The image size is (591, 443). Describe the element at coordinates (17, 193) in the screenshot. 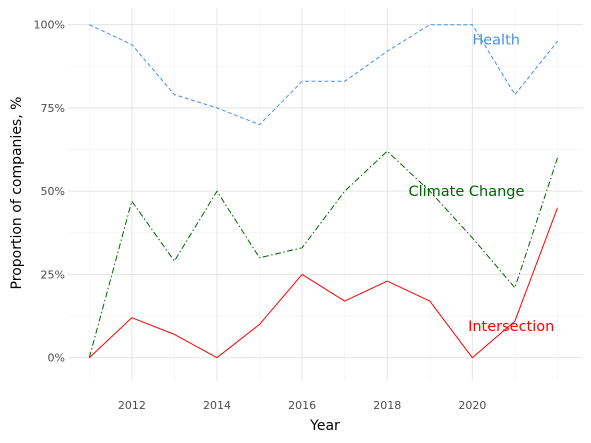

I see `y-axis-title: Proportion of companies, %` at that location.